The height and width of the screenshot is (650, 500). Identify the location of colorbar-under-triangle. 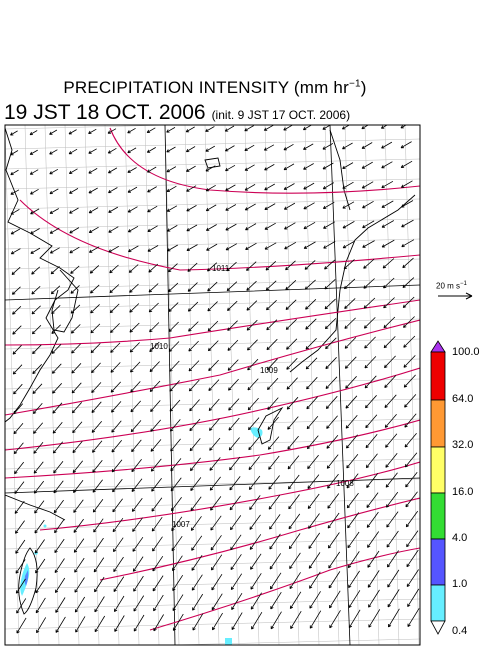
(438, 627).